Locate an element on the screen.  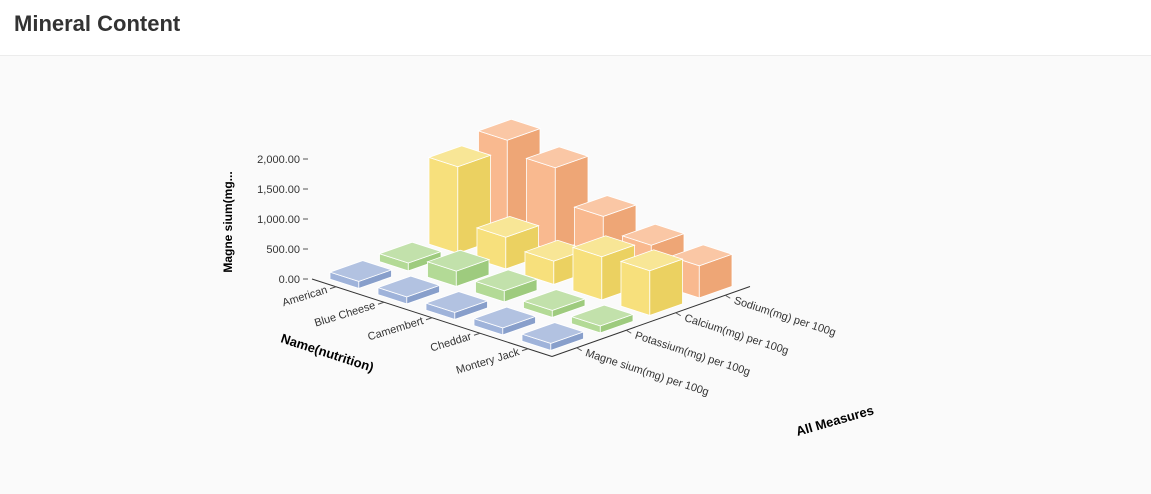
category-label: Camembert is located at coordinates (395, 329).